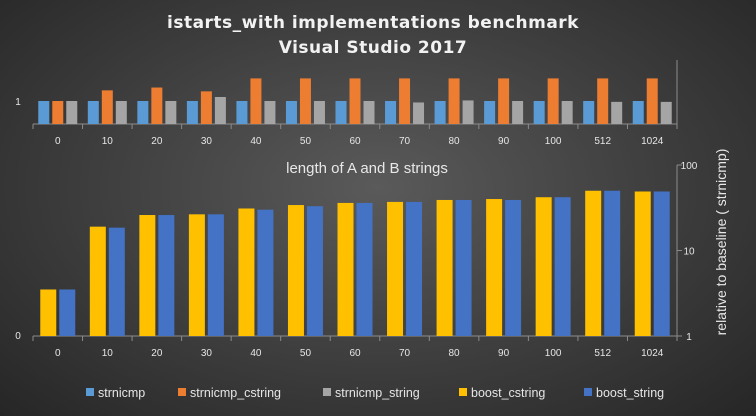 This screenshot has width=756, height=416. What do you see at coordinates (602, 141) in the screenshot?
I see `top-x-tick-label: 512` at bounding box center [602, 141].